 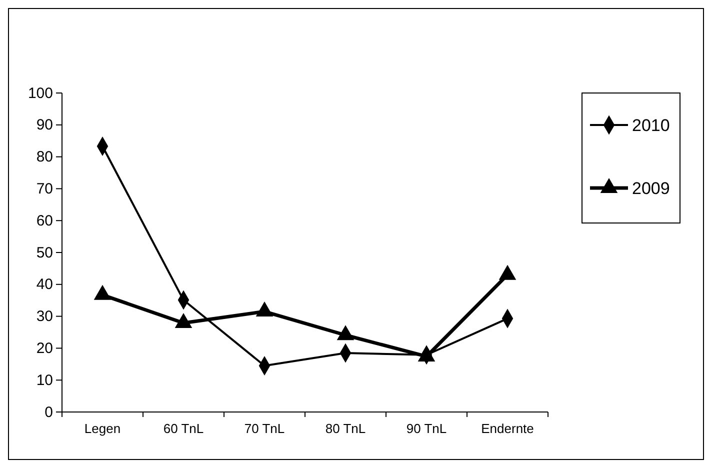 What do you see at coordinates (507, 428) in the screenshot?
I see `x-tick-label: Endernte` at bounding box center [507, 428].